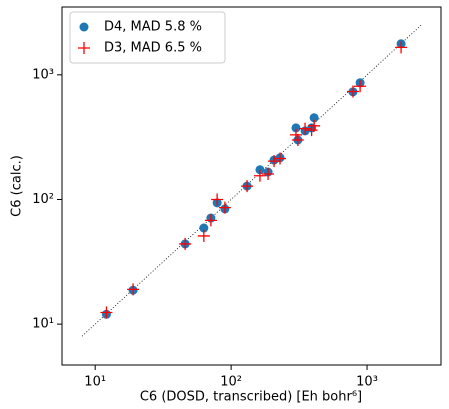 The height and width of the screenshot is (409, 449). What do you see at coordinates (95, 382) in the screenshot?
I see `x-tick-label: 10¹` at bounding box center [95, 382].